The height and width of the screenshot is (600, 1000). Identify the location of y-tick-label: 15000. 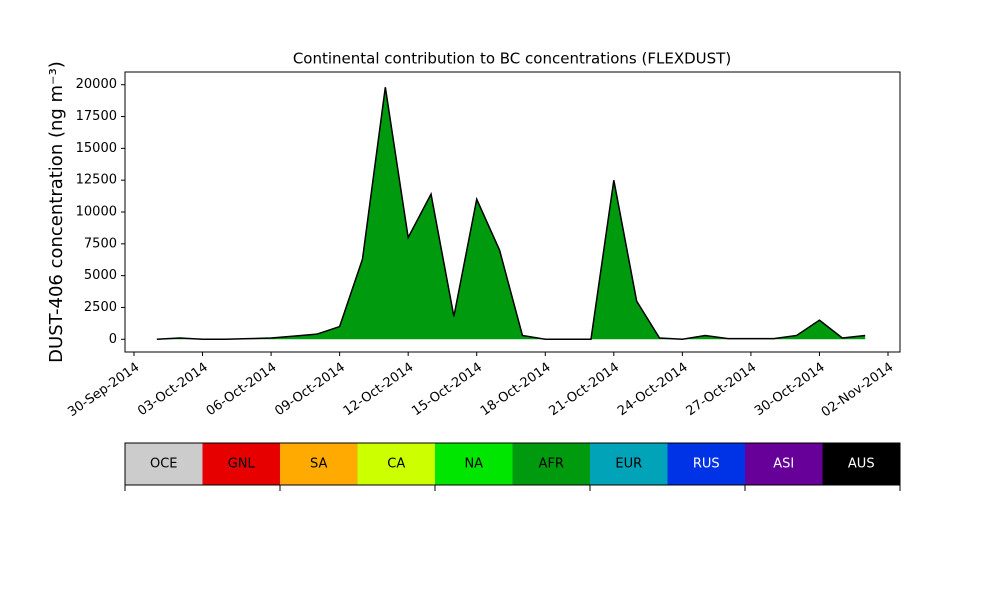
(96, 148).